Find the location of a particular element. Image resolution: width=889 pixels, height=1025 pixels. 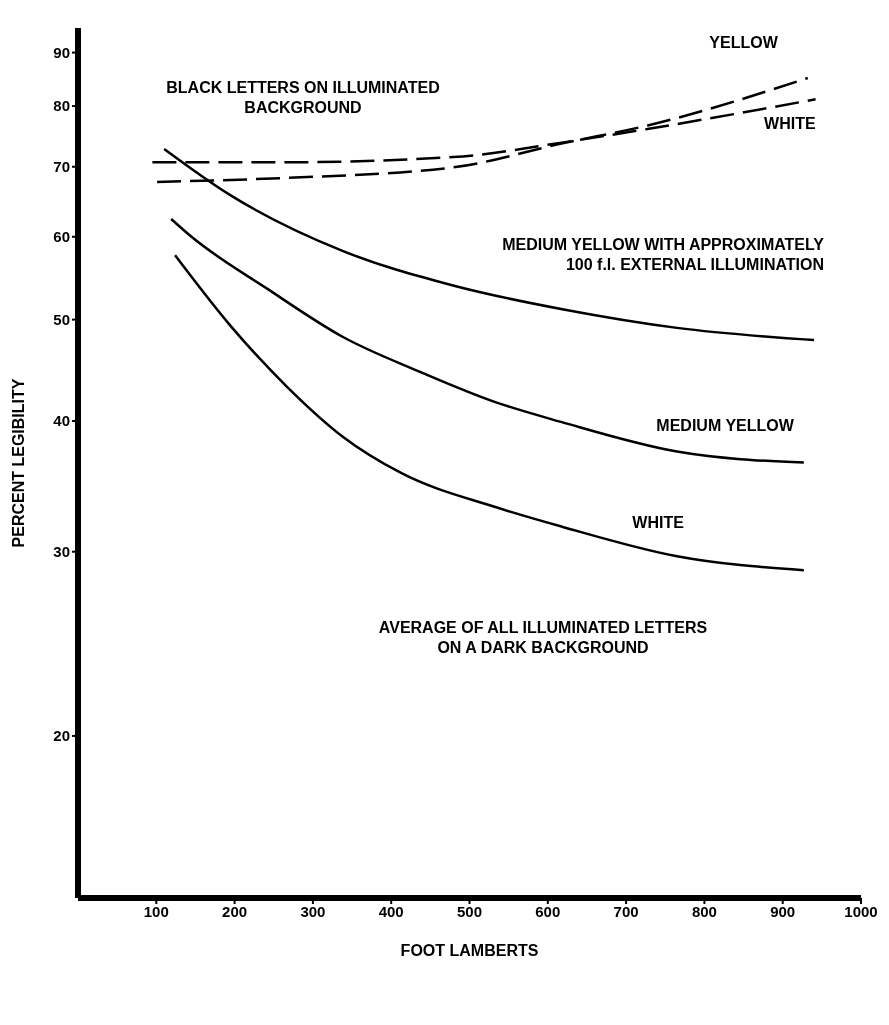

x-tick-label: 500 is located at coordinates (469, 911).